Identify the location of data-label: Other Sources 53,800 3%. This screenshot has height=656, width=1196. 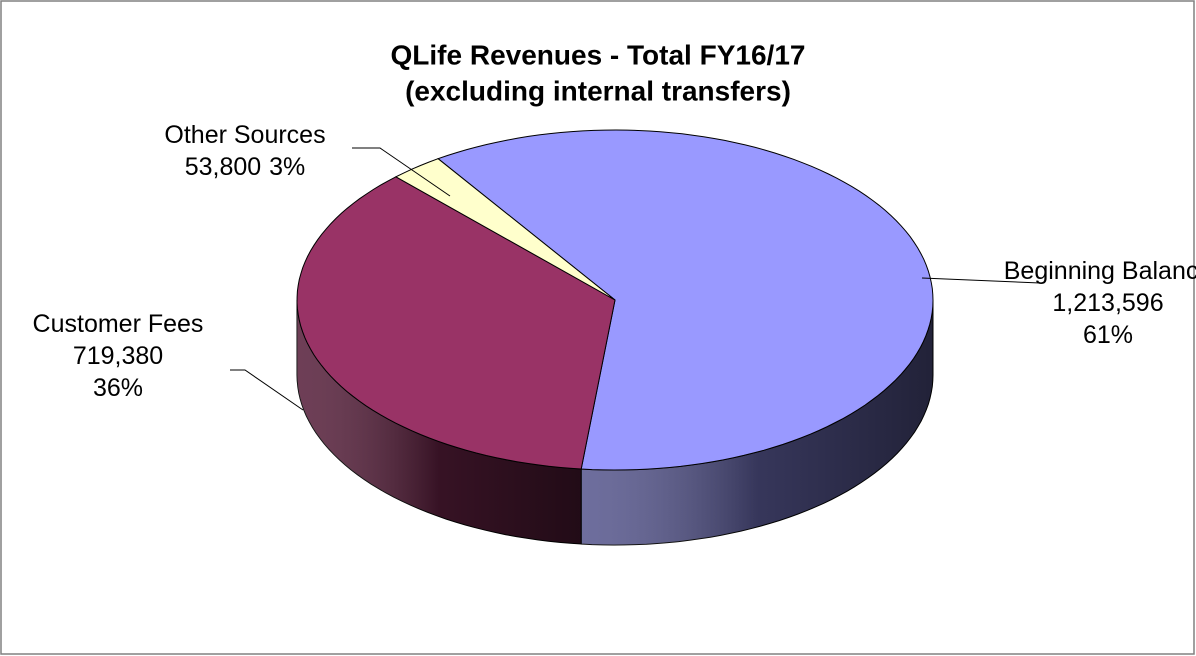
(244, 151).